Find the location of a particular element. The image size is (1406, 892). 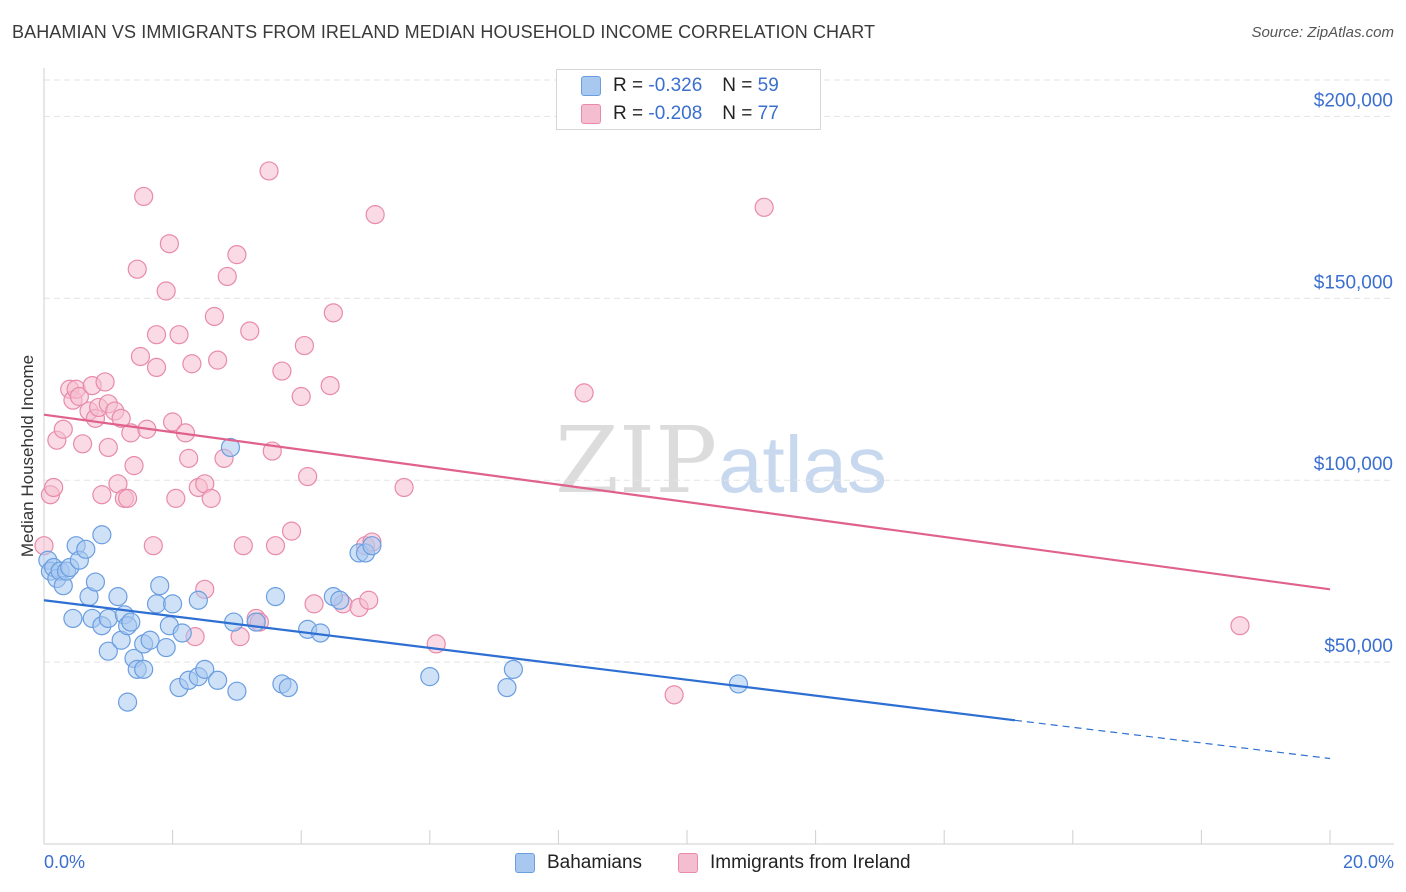

bahamians-trend-line is located at coordinates (529, 660).